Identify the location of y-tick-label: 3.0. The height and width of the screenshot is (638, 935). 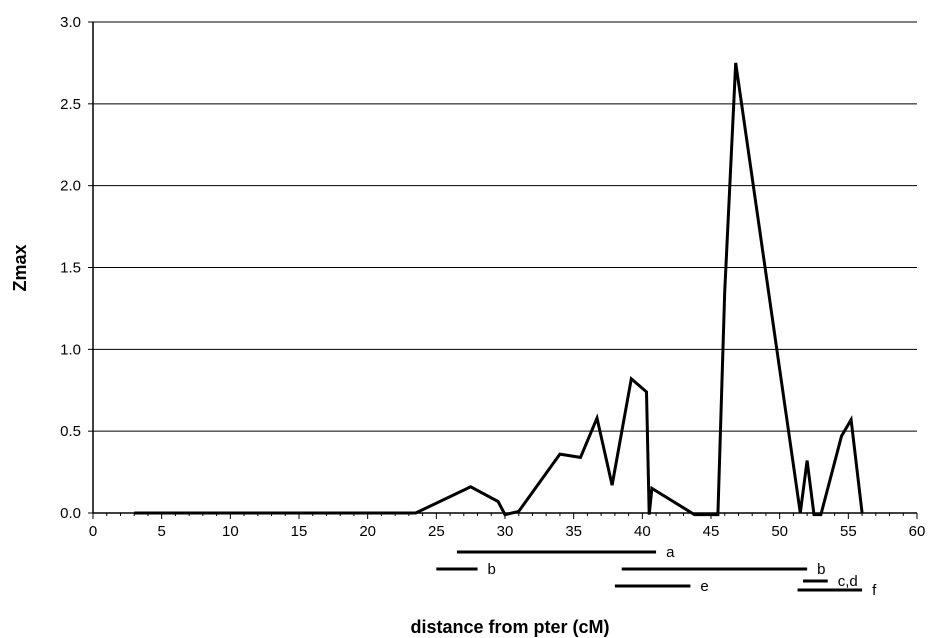
(70, 22).